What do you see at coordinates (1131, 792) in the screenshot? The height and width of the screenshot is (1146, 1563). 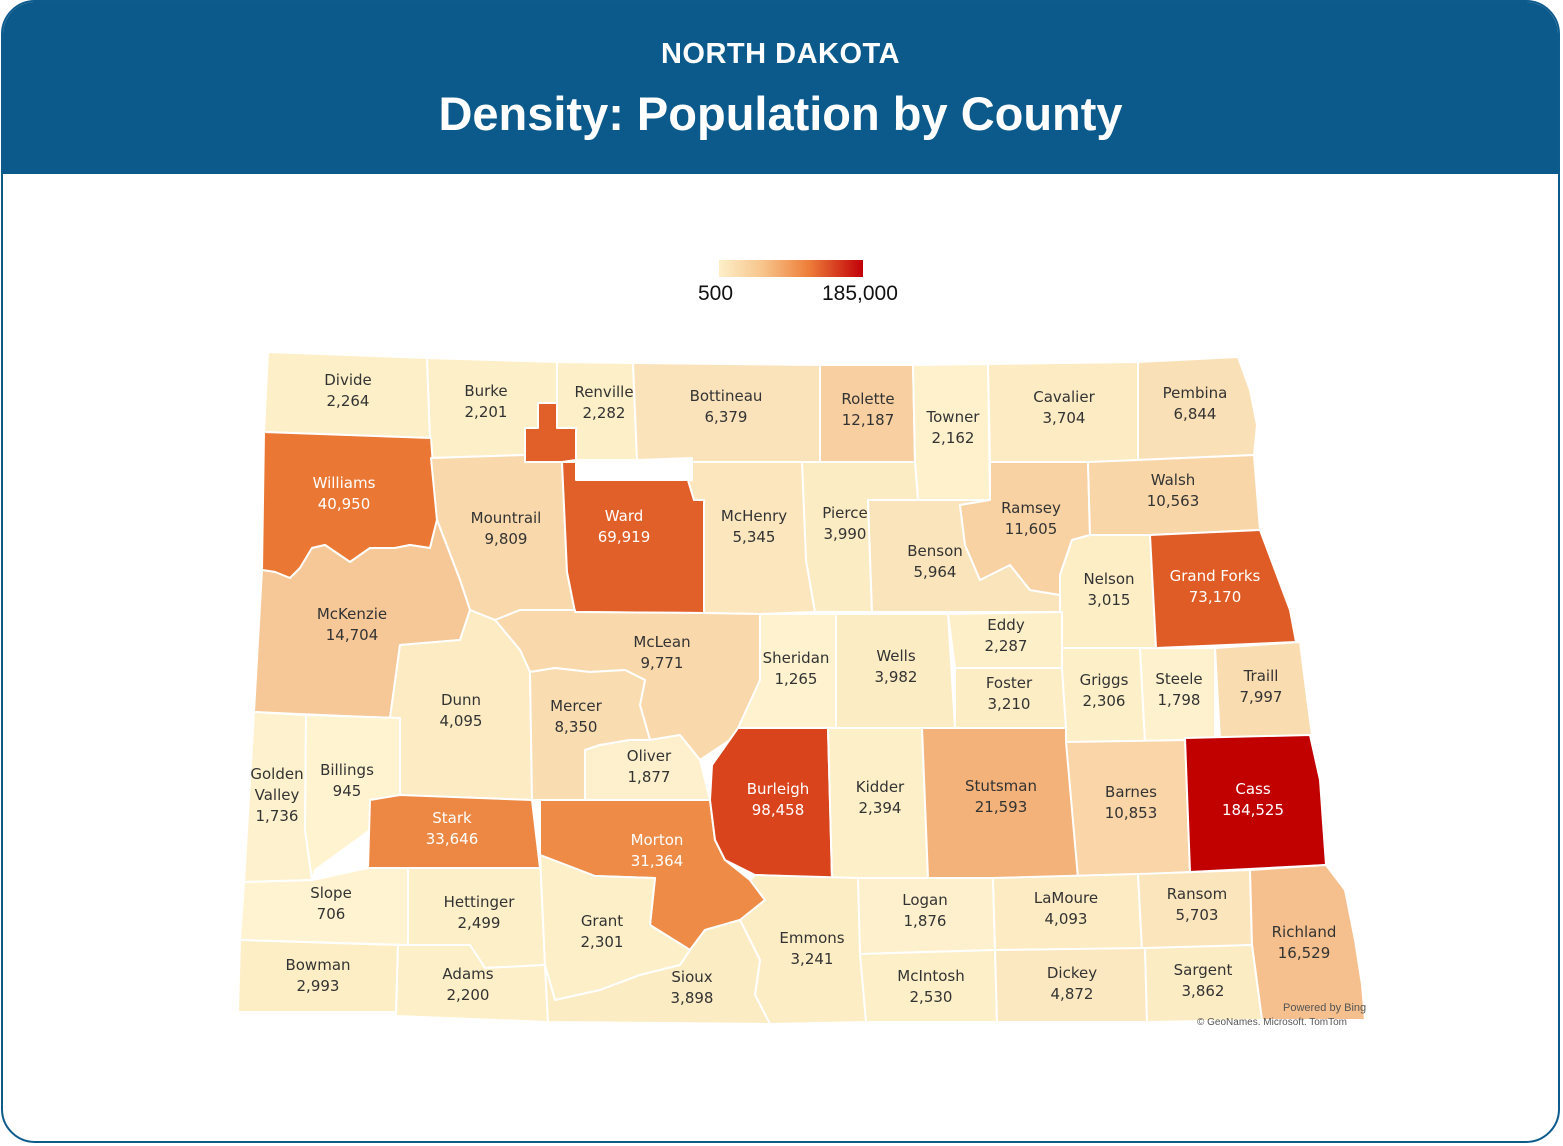 I see `county-name-label: Barnes` at bounding box center [1131, 792].